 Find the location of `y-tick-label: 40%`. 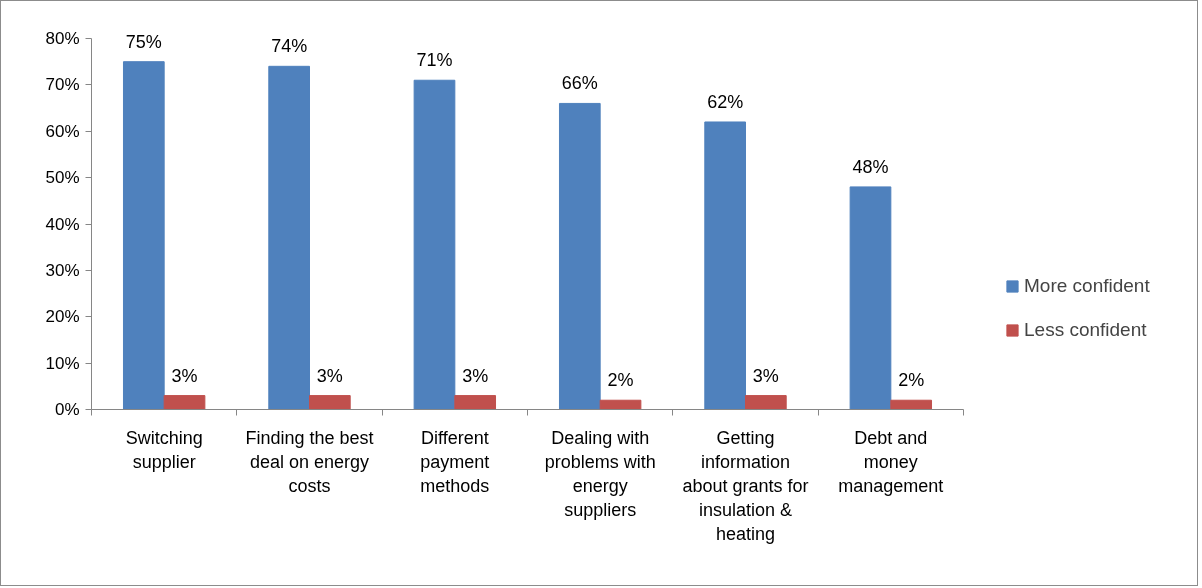

y-tick-label: 40% is located at coordinates (62, 224).